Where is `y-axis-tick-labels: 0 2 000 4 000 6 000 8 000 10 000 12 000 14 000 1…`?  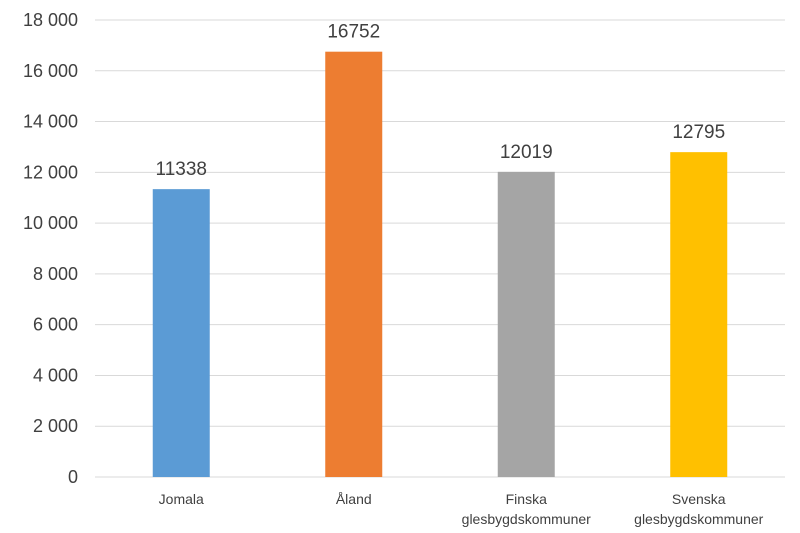 y-axis-tick-labels: 0 2 000 4 000 6 000 8 000 10 000 12 000 14 000 1… is located at coordinates (50, 248).